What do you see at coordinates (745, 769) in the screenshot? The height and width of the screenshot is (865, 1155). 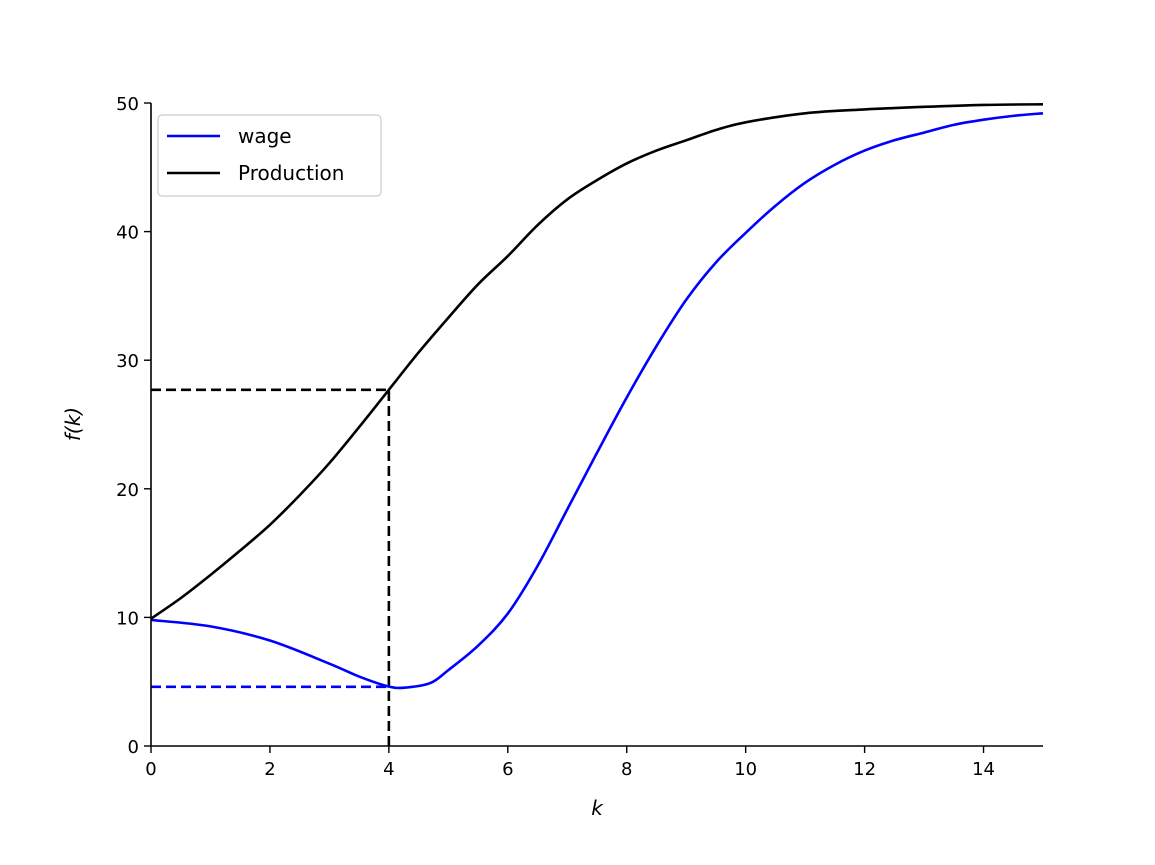 I see `x-tick-label: 10` at bounding box center [745, 769].